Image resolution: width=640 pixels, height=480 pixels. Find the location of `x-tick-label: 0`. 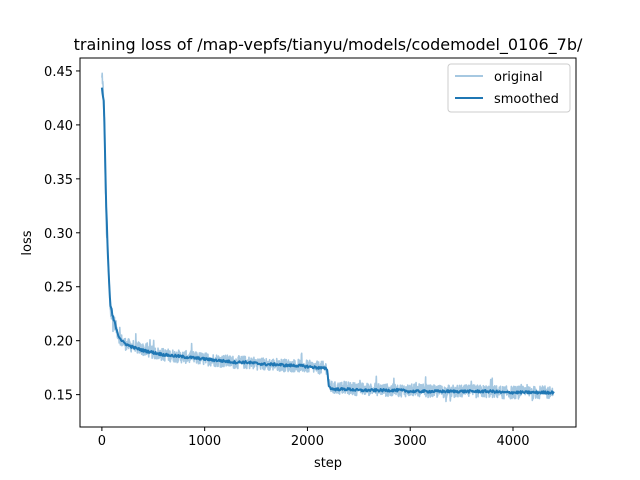

x-tick-label: 0 is located at coordinates (102, 441).